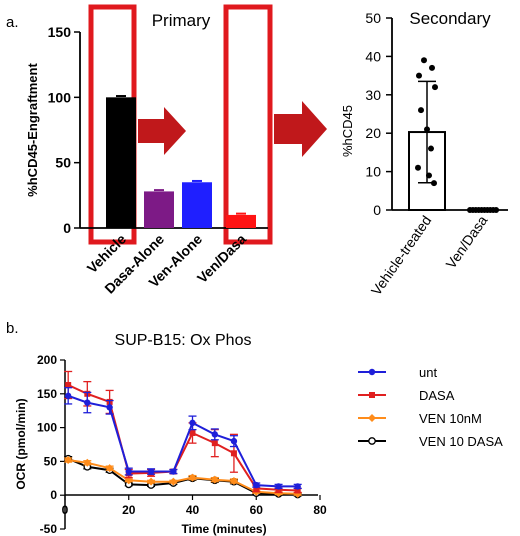 This screenshot has height=536, width=520. I want to click on series-ven-10-dasa, so click(183, 476).